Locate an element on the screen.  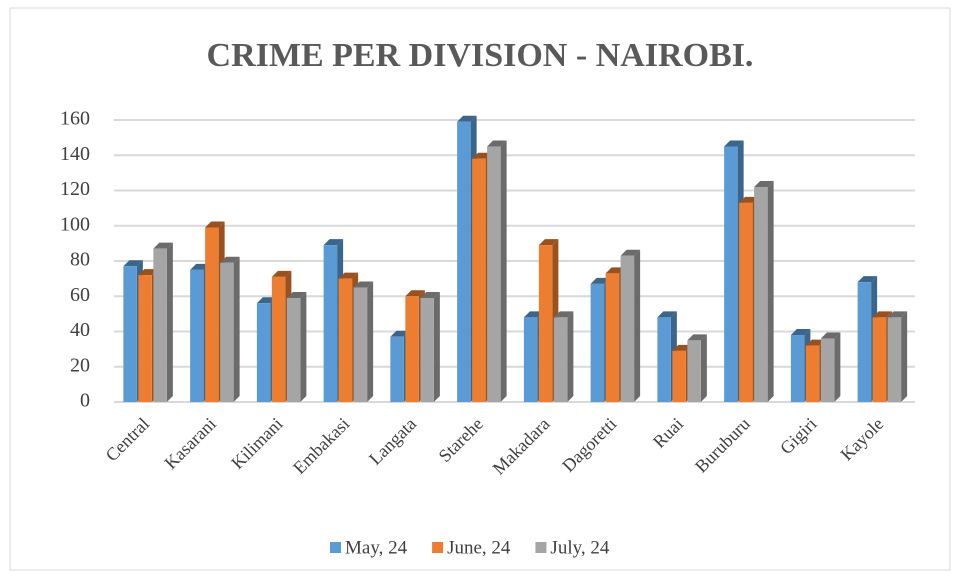
y-tick-label: 40 is located at coordinates (80, 330).